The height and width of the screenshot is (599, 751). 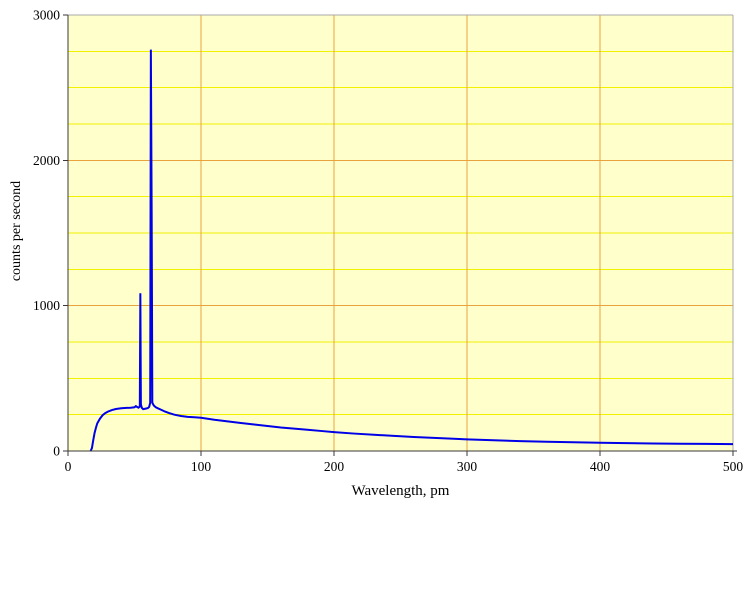 I want to click on y-tick-label: 2000, so click(x=46, y=160).